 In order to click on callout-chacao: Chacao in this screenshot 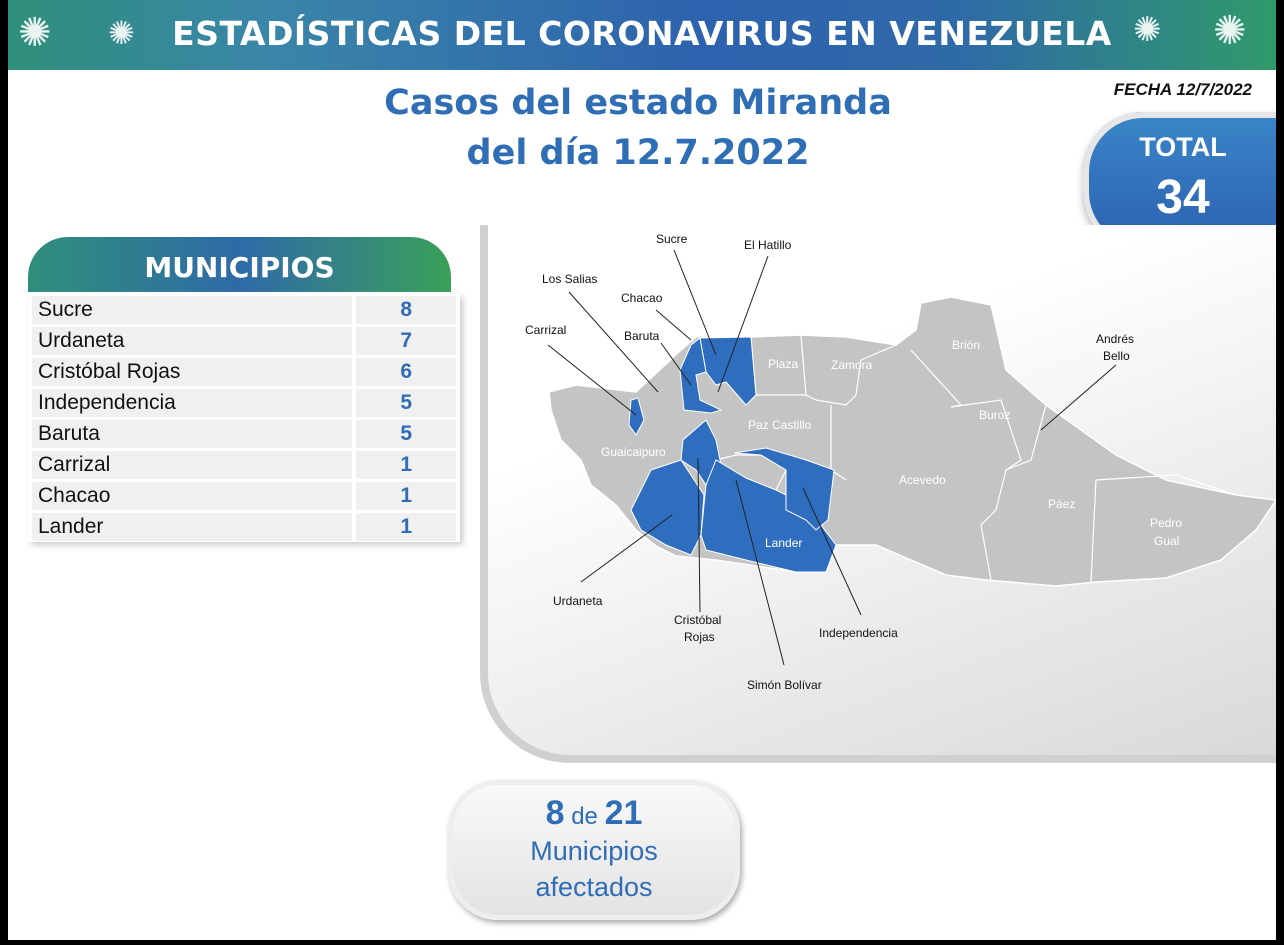, I will do `click(642, 298)`.